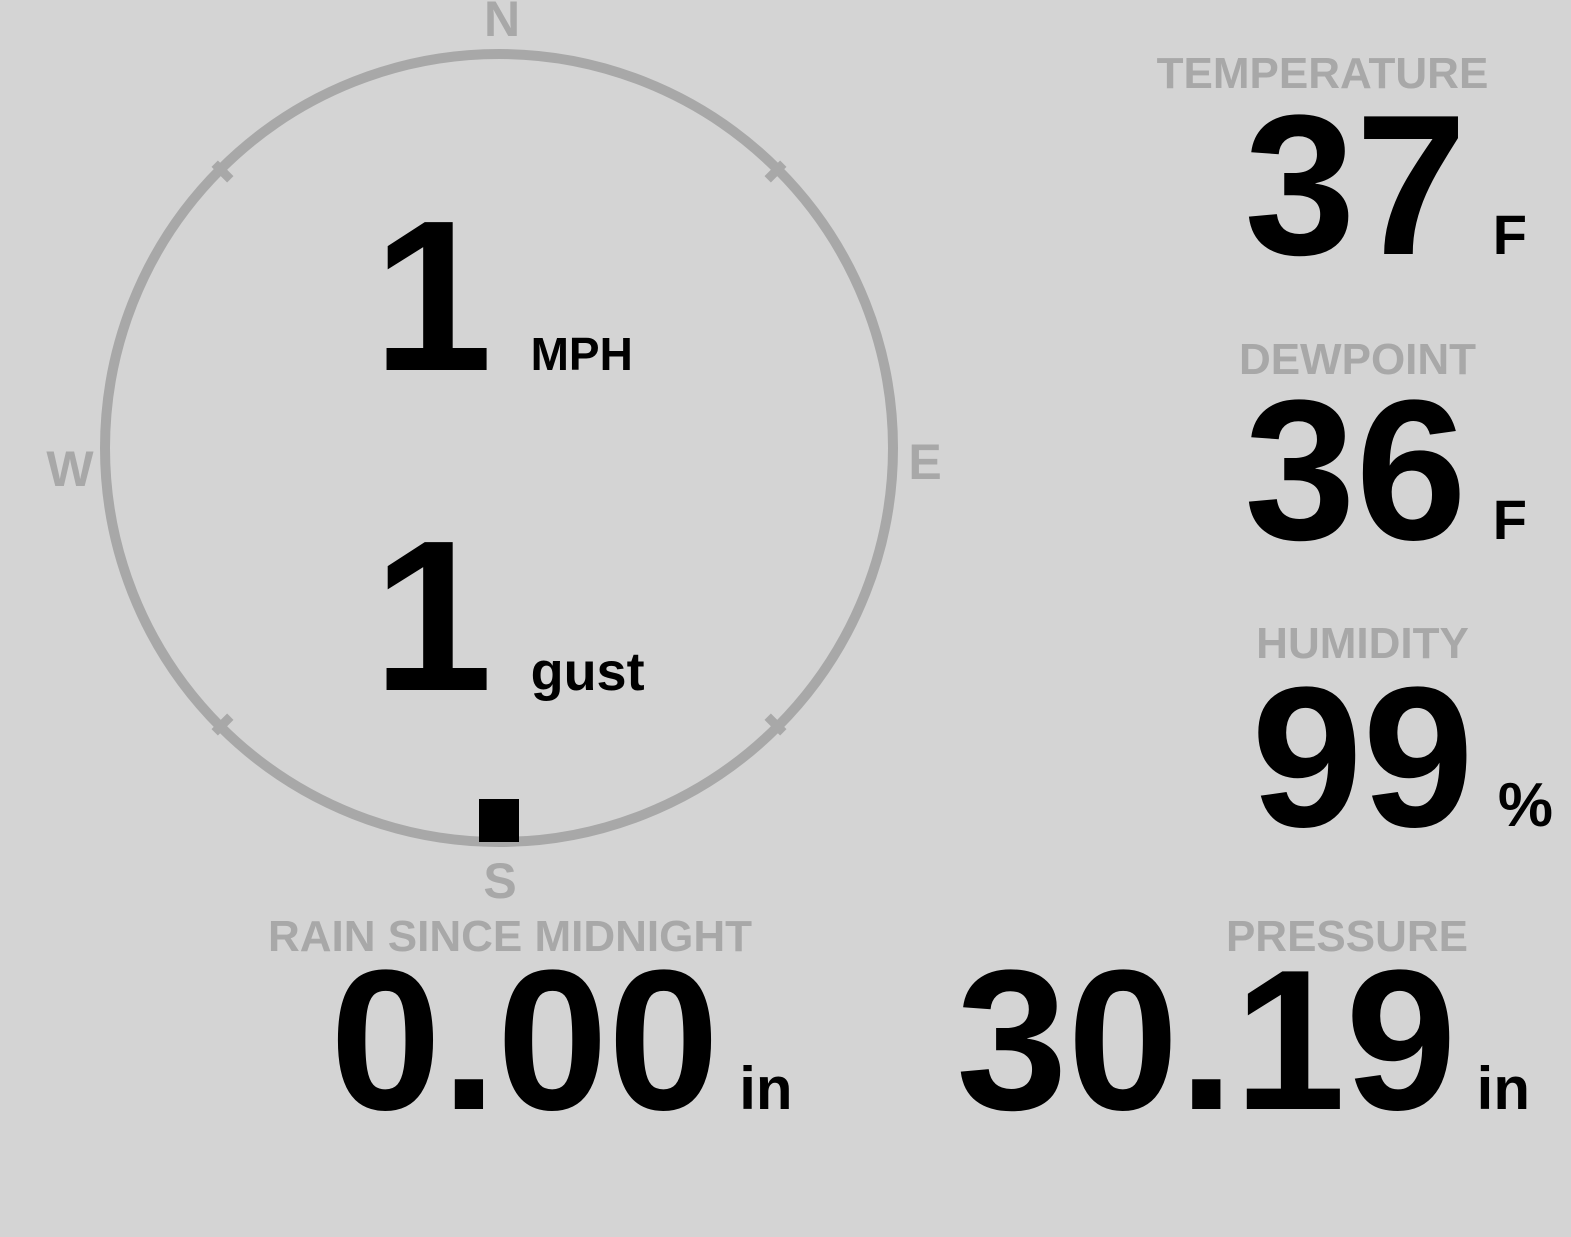 This screenshot has height=1237, width=1571. I want to click on compass-label-south: S, so click(500, 881).